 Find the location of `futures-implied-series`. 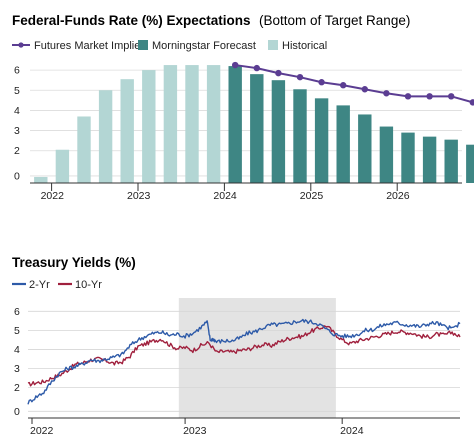

futures-implied-series is located at coordinates (353, 83).